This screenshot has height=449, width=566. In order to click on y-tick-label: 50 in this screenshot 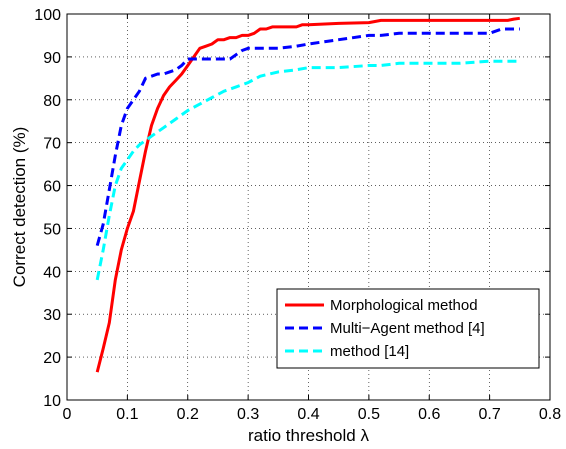, I will do `click(52, 229)`.